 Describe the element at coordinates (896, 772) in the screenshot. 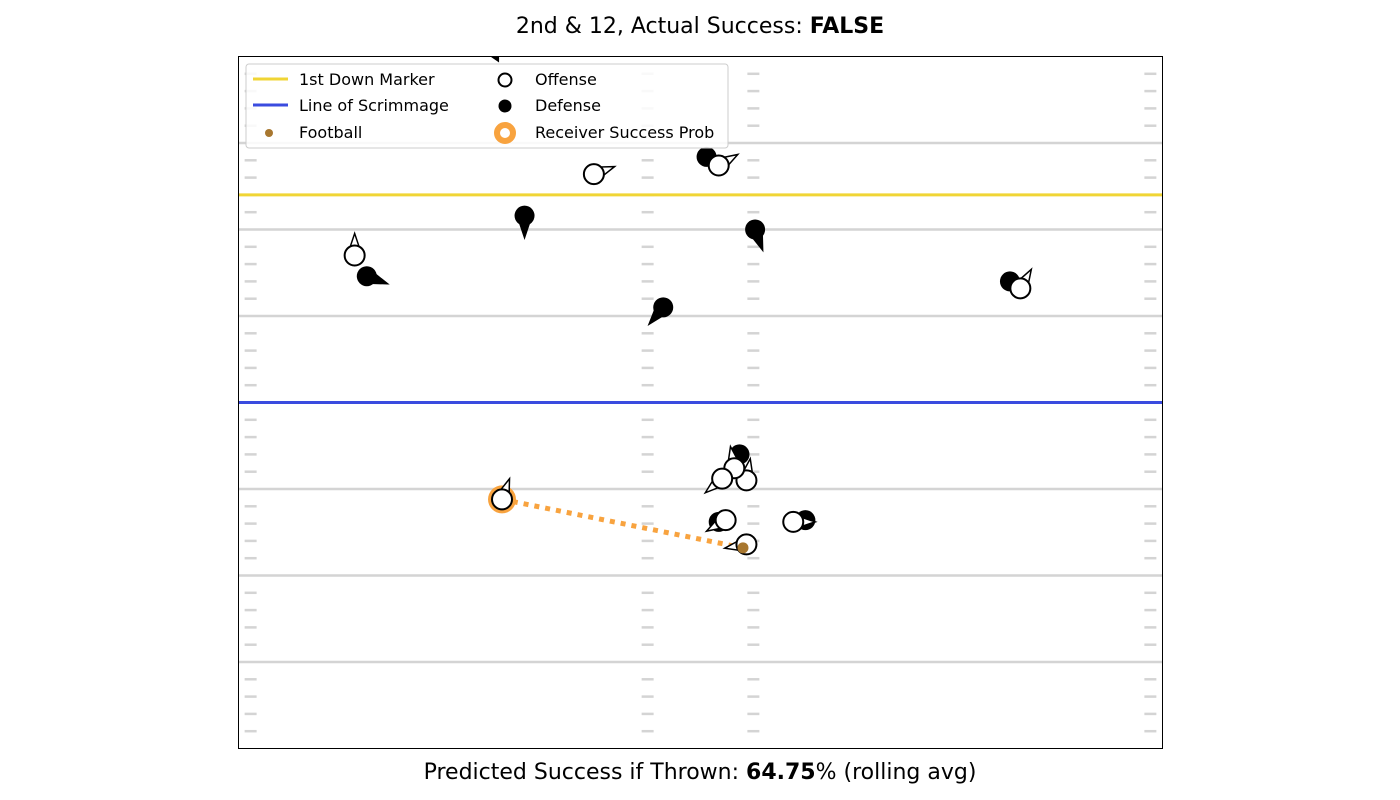

I see `footer-suffix: % (rolling avg)` at that location.